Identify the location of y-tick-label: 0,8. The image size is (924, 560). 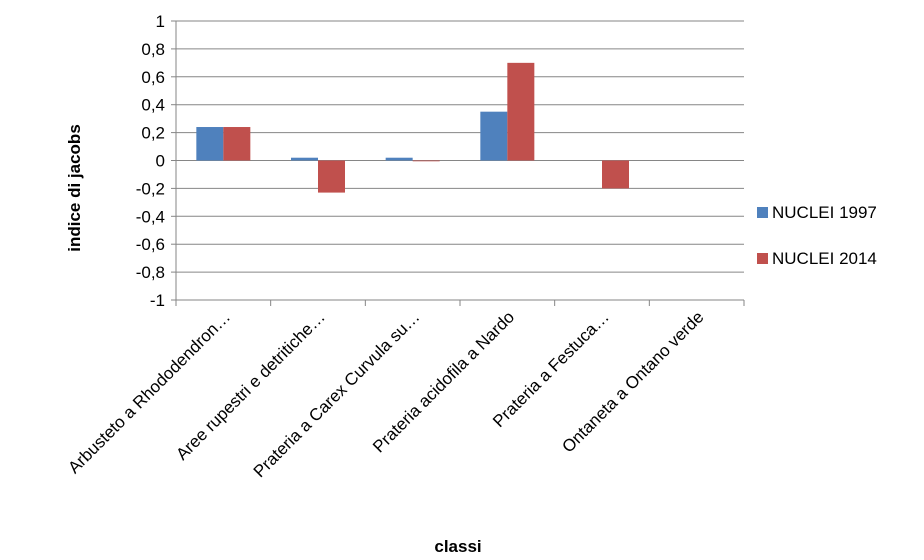
(153, 49).